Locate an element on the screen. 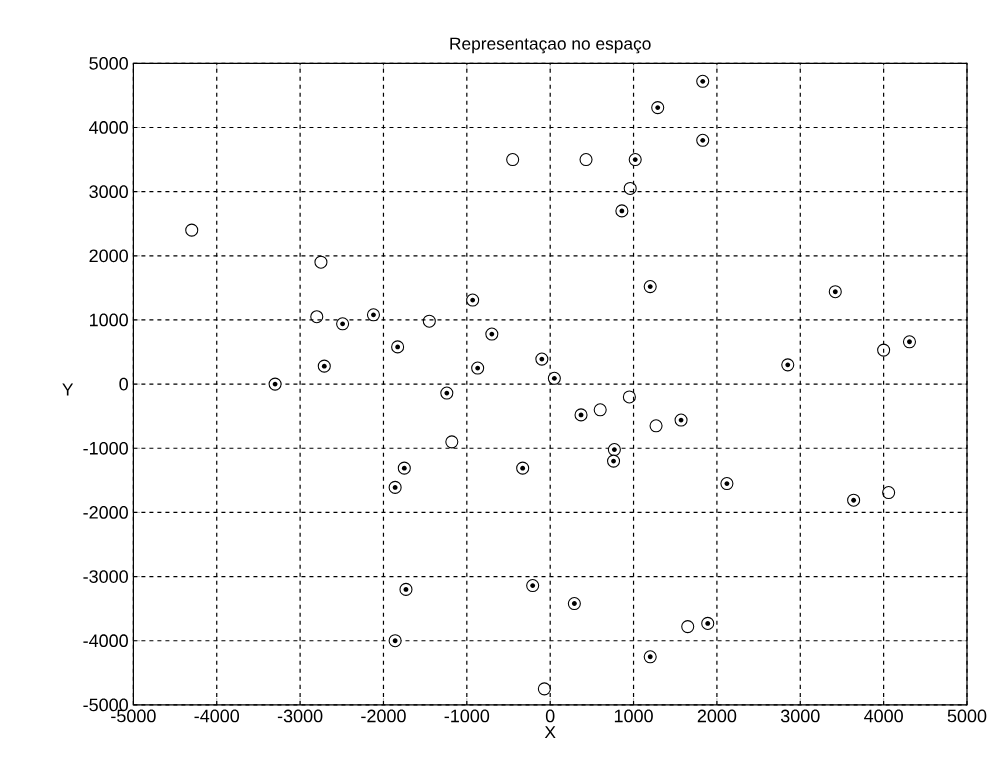 The image size is (1007, 762). x-tick-label: -1000 is located at coordinates (467, 716).